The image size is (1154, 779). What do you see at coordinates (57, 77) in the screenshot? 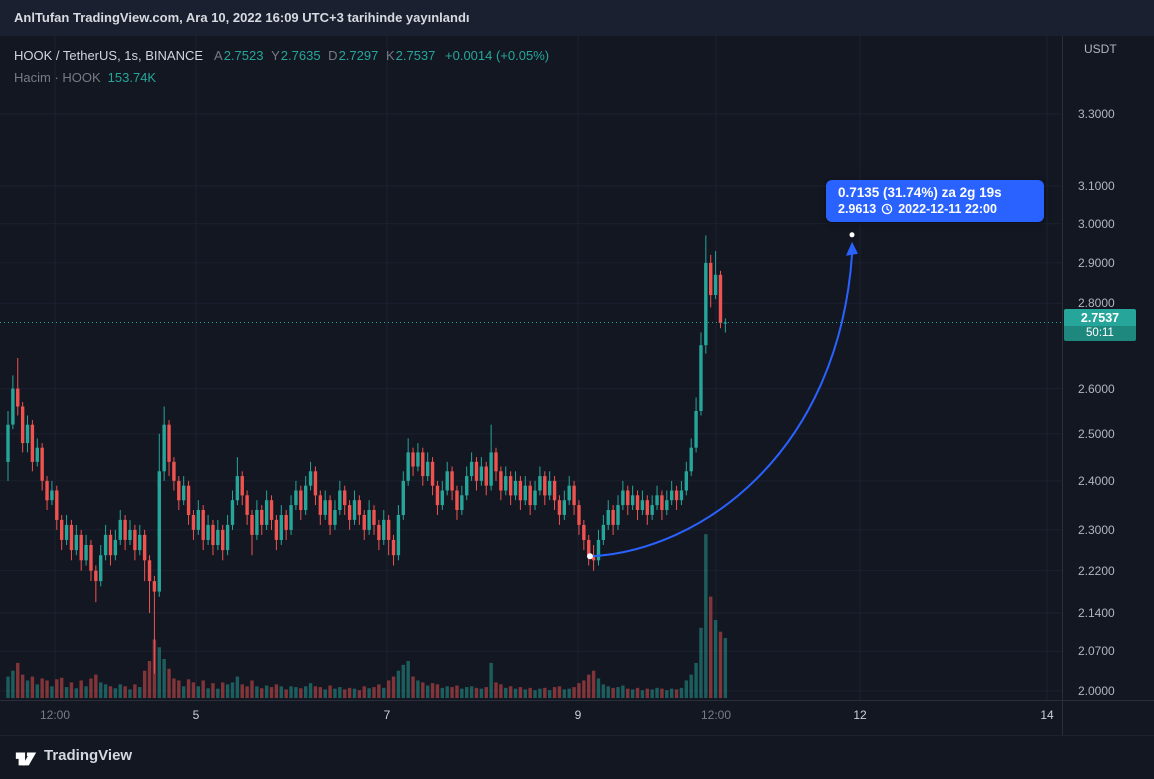
I see `volume-label: Hacim · HOOK` at bounding box center [57, 77].